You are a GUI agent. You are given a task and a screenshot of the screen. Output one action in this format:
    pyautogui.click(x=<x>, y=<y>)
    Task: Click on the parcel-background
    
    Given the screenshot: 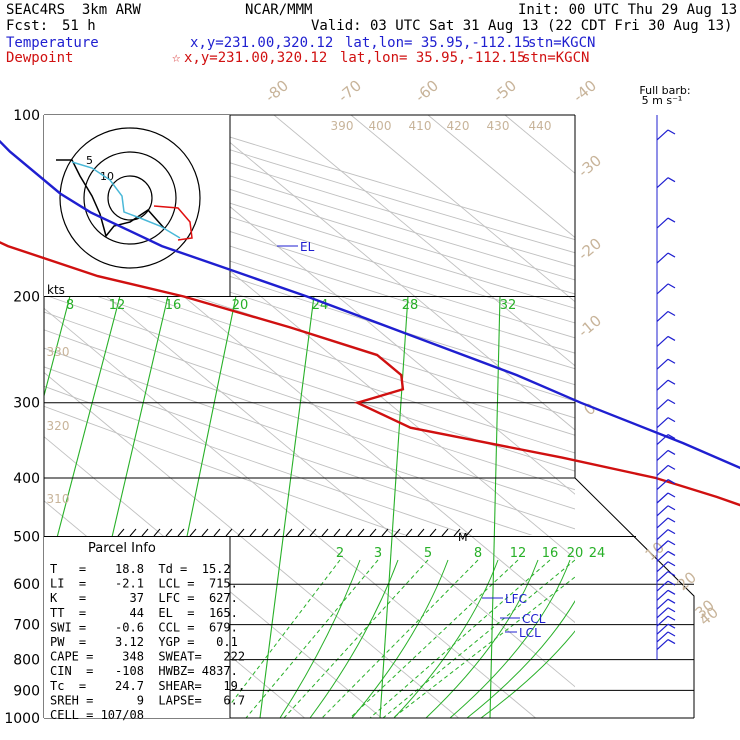 What is the action you would take?
    pyautogui.click(x=137, y=627)
    